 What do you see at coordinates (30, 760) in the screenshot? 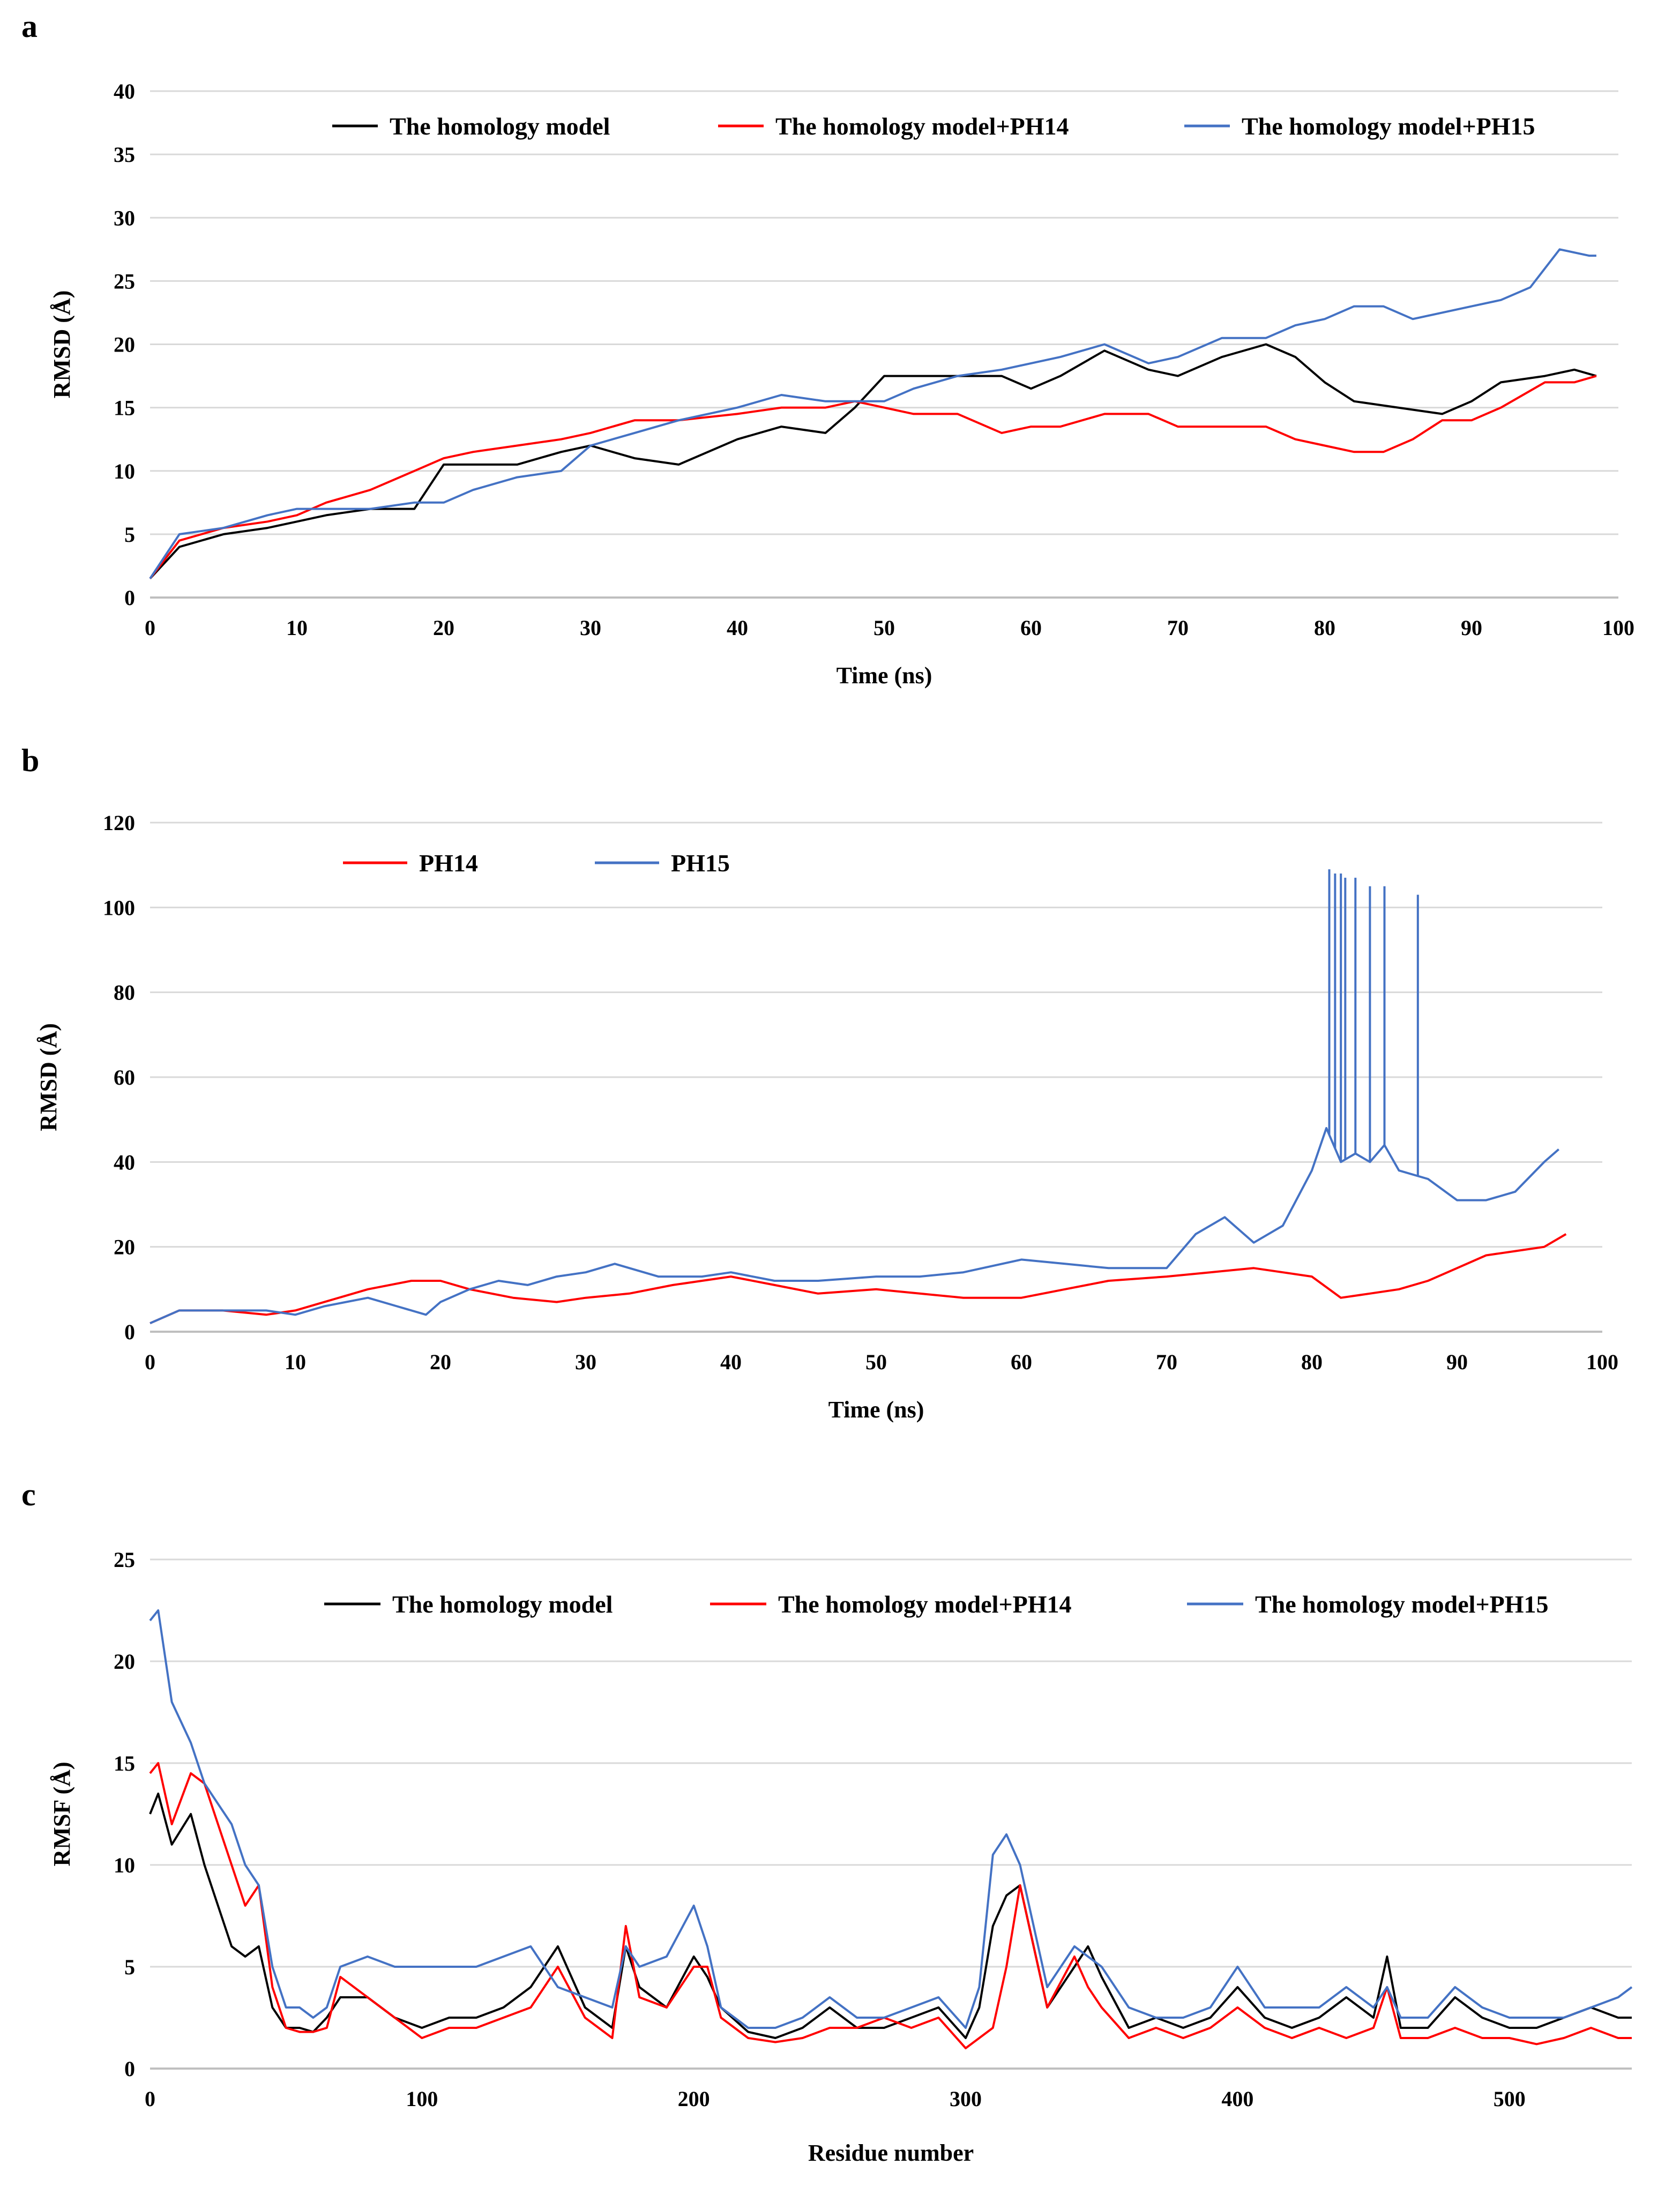
I see `panel-label-b: b` at bounding box center [30, 760].